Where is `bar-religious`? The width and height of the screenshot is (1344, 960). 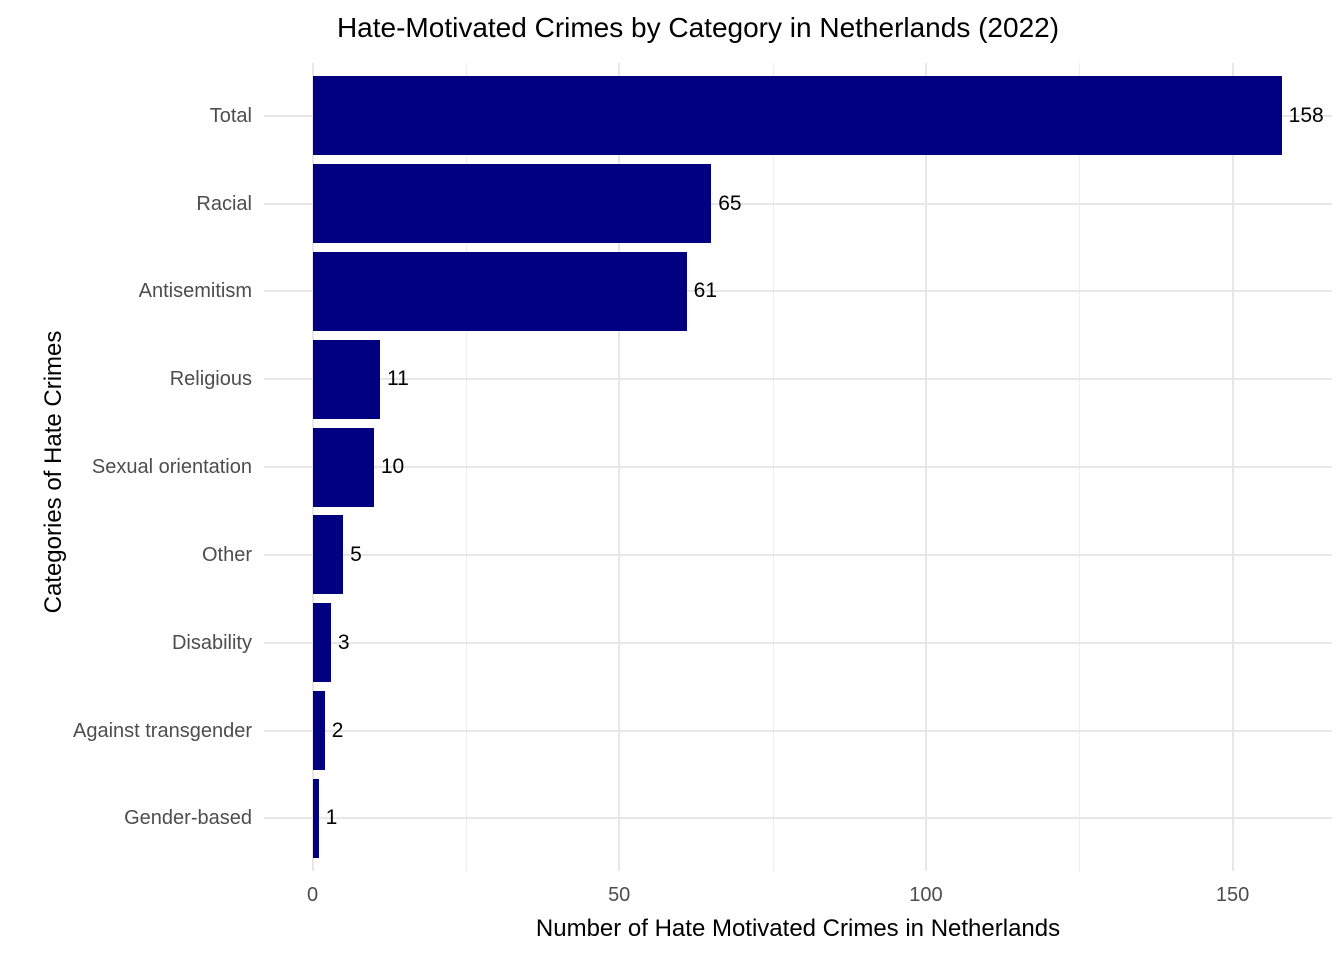
bar-religious is located at coordinates (346, 379).